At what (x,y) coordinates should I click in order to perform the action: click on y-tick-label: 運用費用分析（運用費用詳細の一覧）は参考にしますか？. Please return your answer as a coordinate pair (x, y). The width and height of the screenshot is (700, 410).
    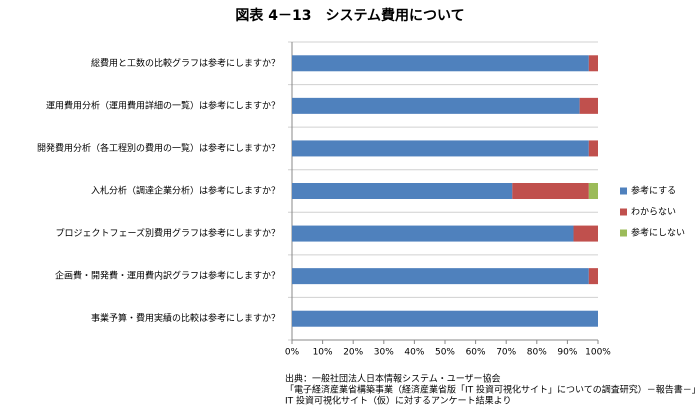
    Looking at the image, I should click on (163, 105).